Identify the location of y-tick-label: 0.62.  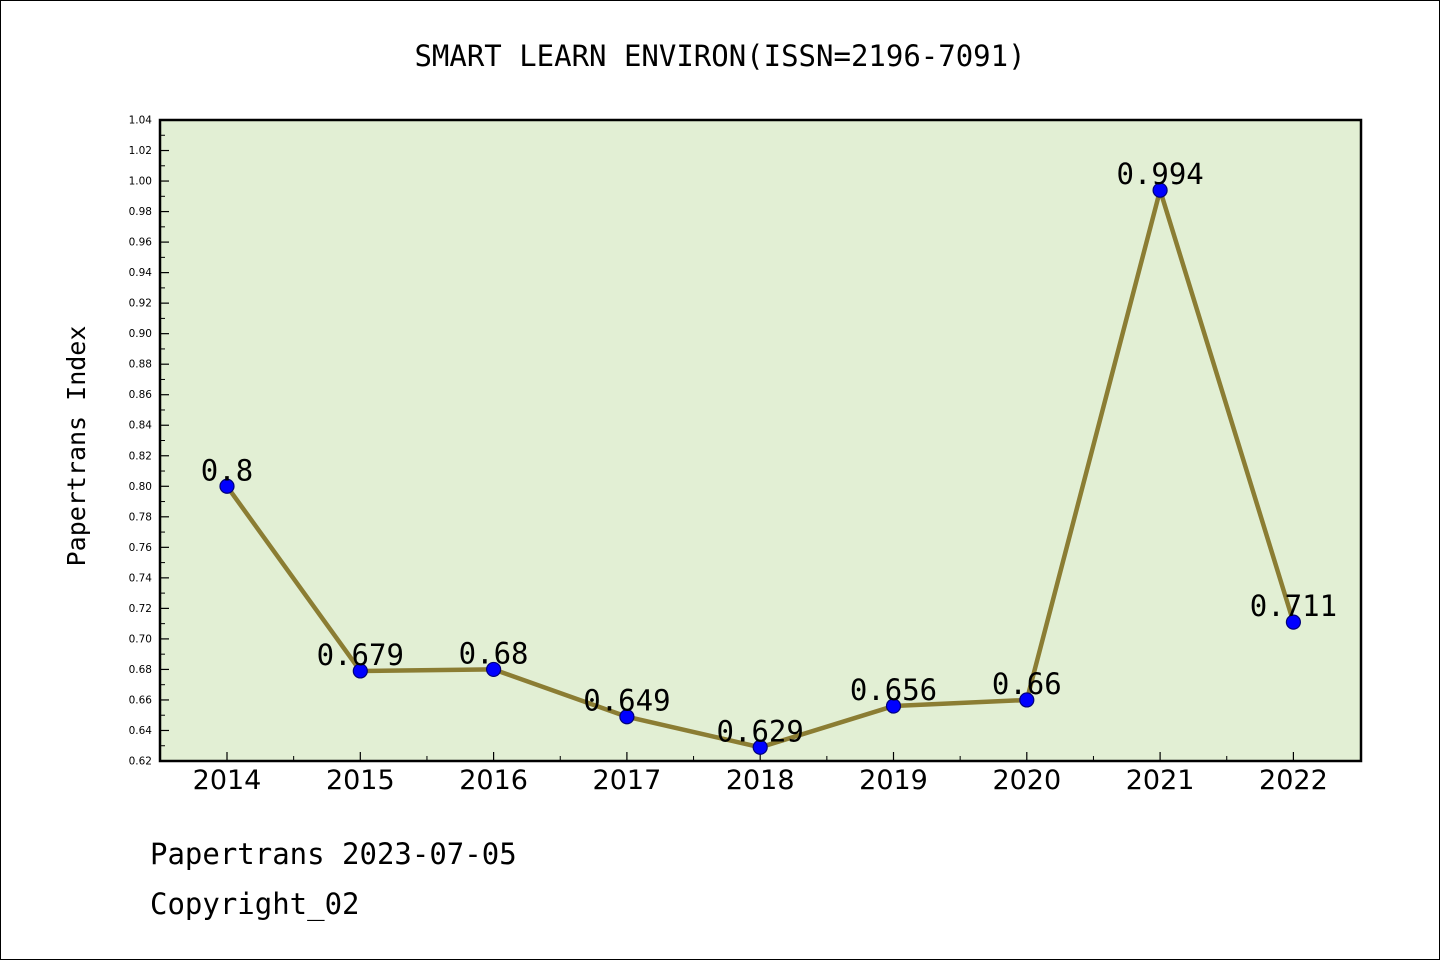
(140, 762).